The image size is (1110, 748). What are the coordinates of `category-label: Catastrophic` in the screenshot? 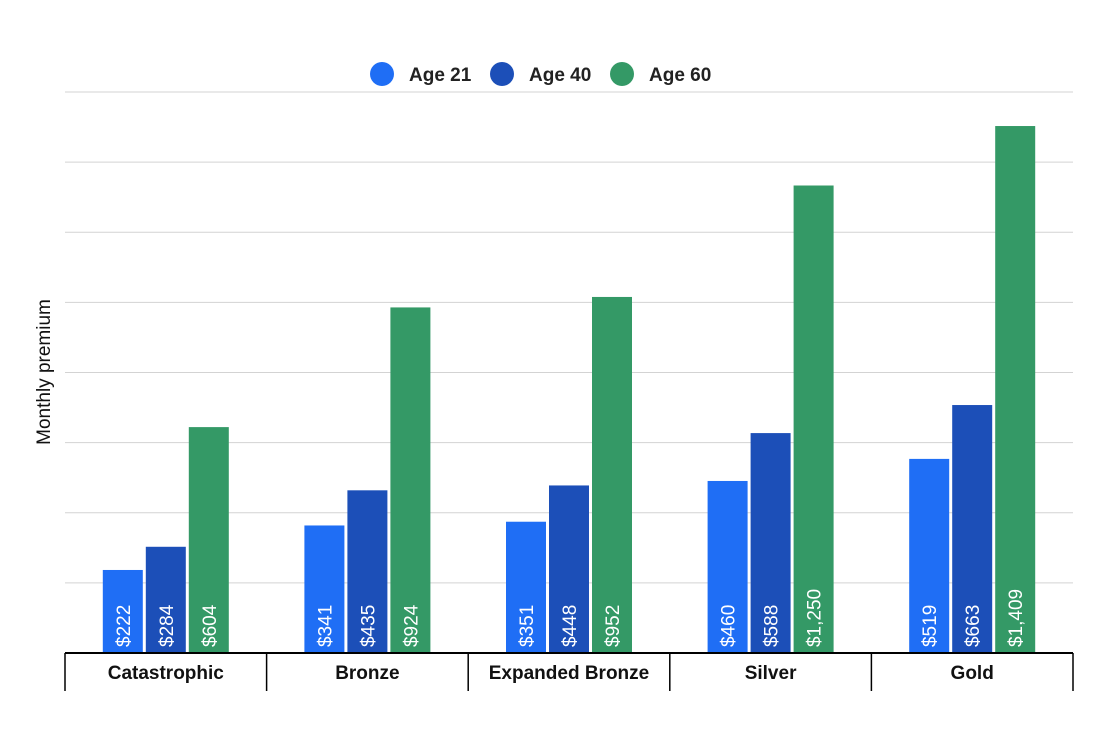 It's located at (166, 673).